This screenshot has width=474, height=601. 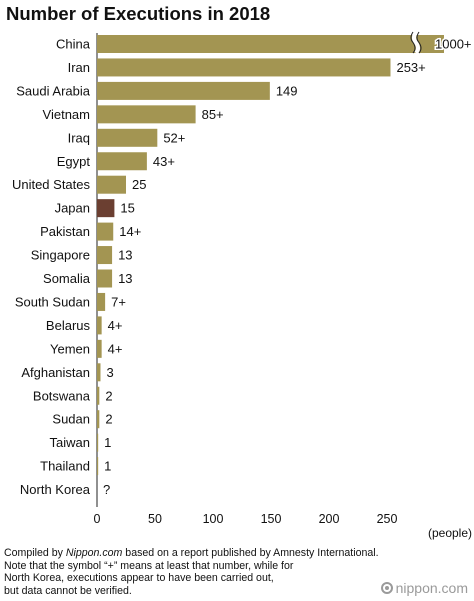 I want to click on note-line-4: but data cannot be verified., so click(x=68, y=590).